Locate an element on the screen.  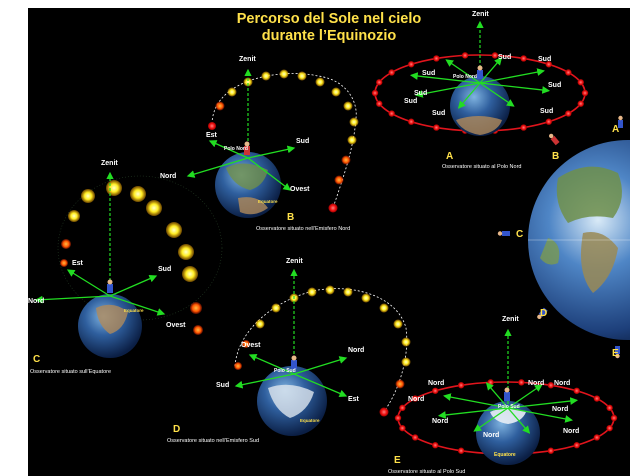
panel-b-pole: Polo Nord is located at coordinates (236, 149).